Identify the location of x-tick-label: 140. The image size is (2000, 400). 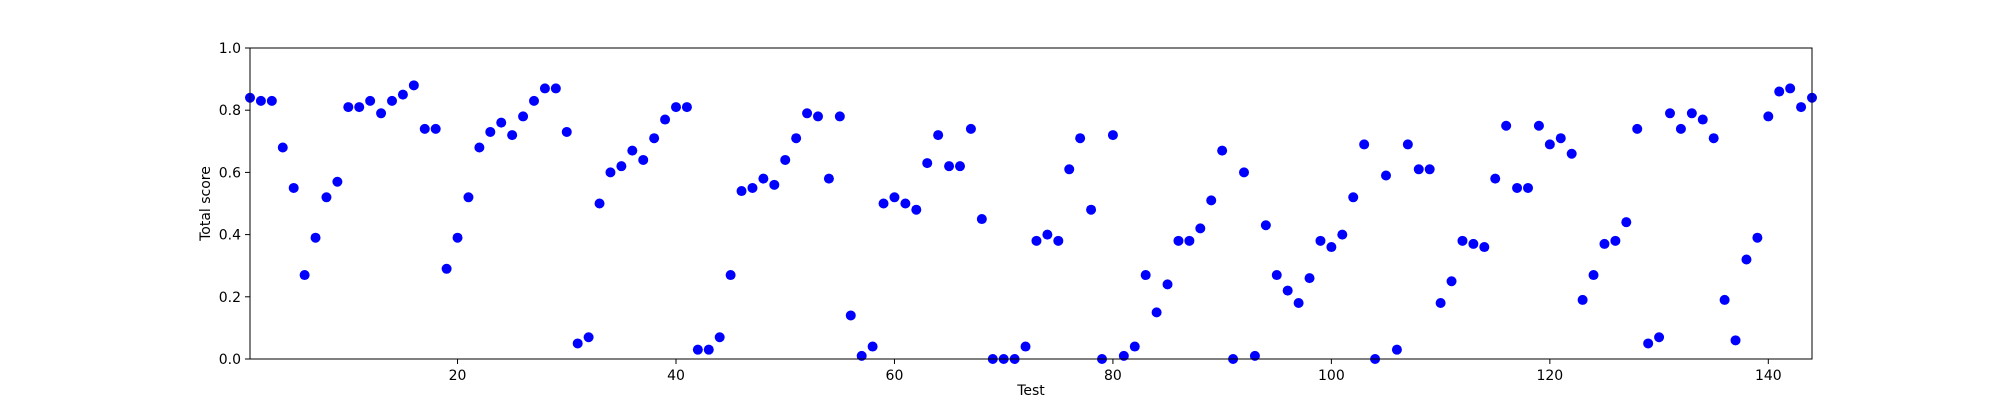
(1768, 376).